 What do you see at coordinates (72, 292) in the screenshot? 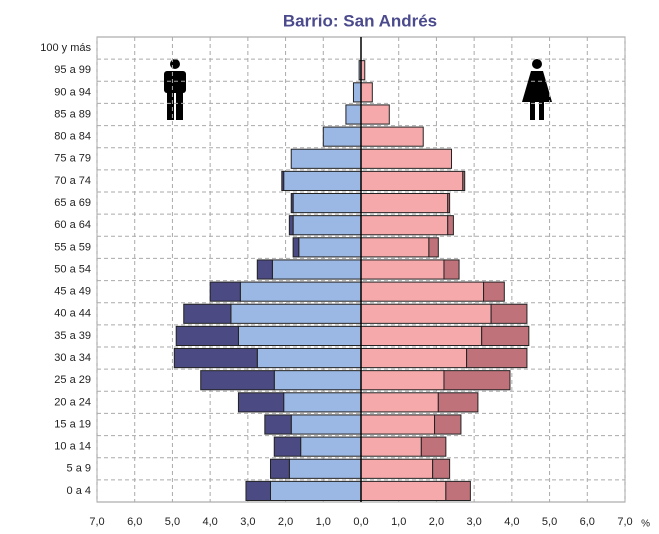
I see `y-tick-label: 45 a 49` at bounding box center [72, 292].